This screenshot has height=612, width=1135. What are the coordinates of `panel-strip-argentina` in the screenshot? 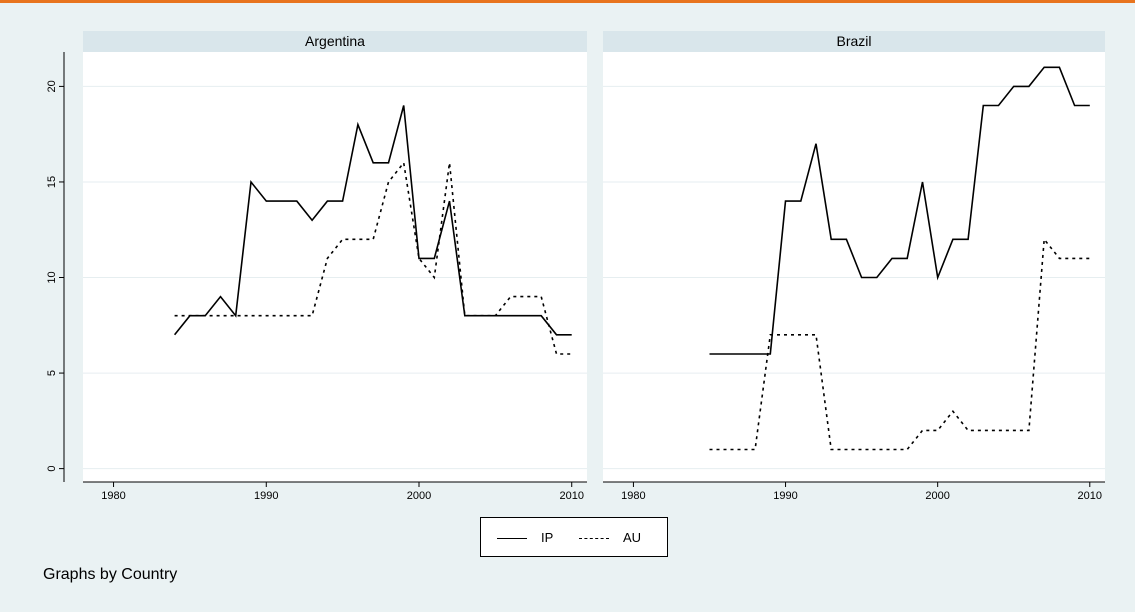 It's located at (335, 41).